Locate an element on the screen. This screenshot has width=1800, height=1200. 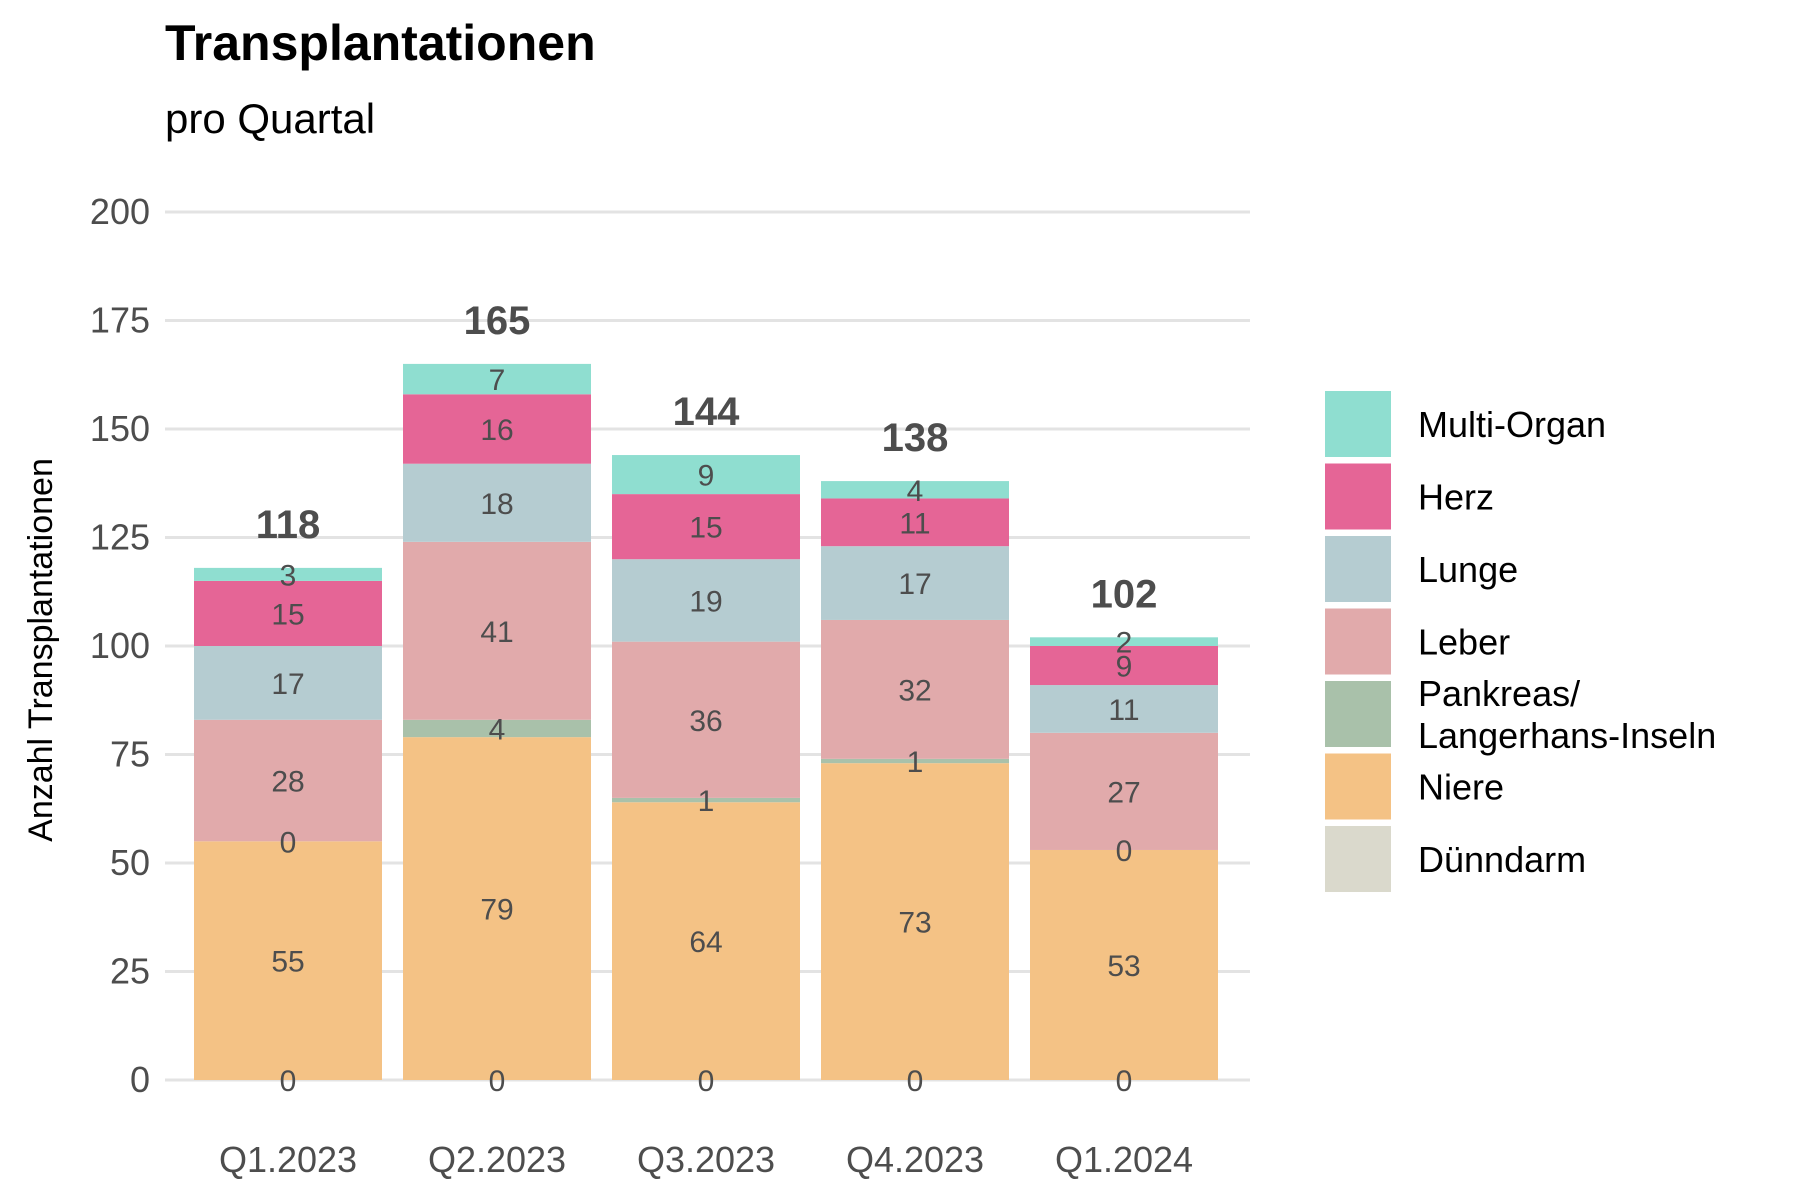
segment-value-label: 1 is located at coordinates (915, 762).